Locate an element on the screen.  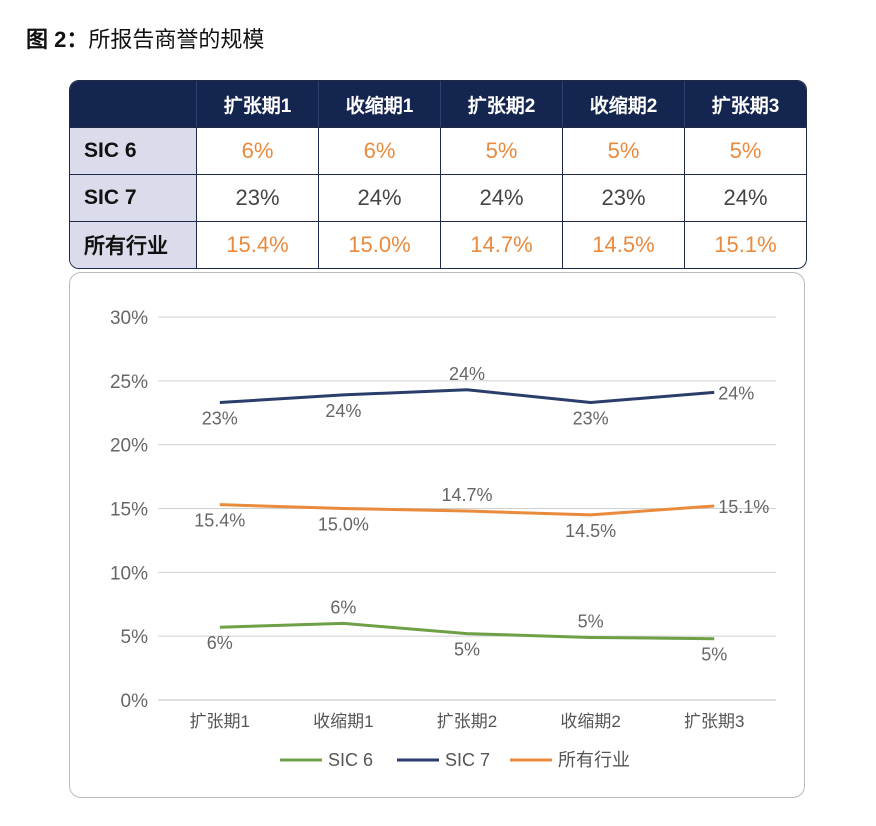
y-tick-label: 20% is located at coordinates (129, 446).